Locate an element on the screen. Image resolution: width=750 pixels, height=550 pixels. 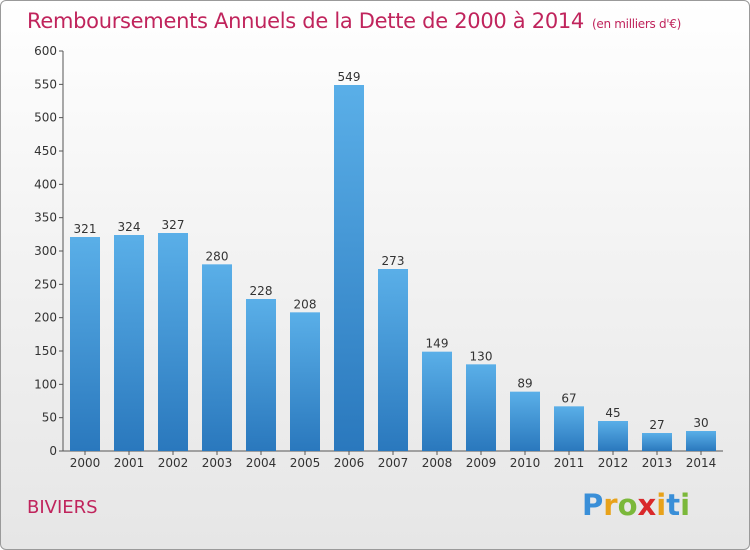
y-tick-label: 400 is located at coordinates (45, 184).